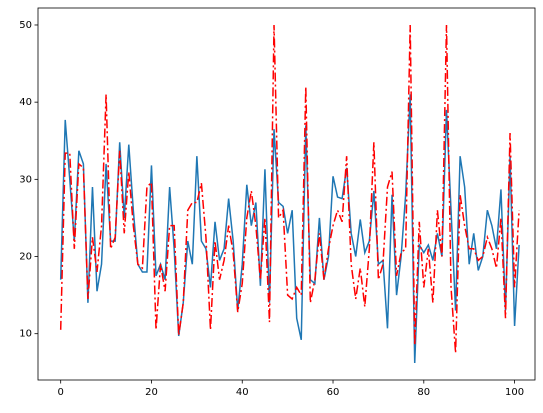 This screenshot has height=413, width=543. I want to click on y-tick-label: 20, so click(25, 257).